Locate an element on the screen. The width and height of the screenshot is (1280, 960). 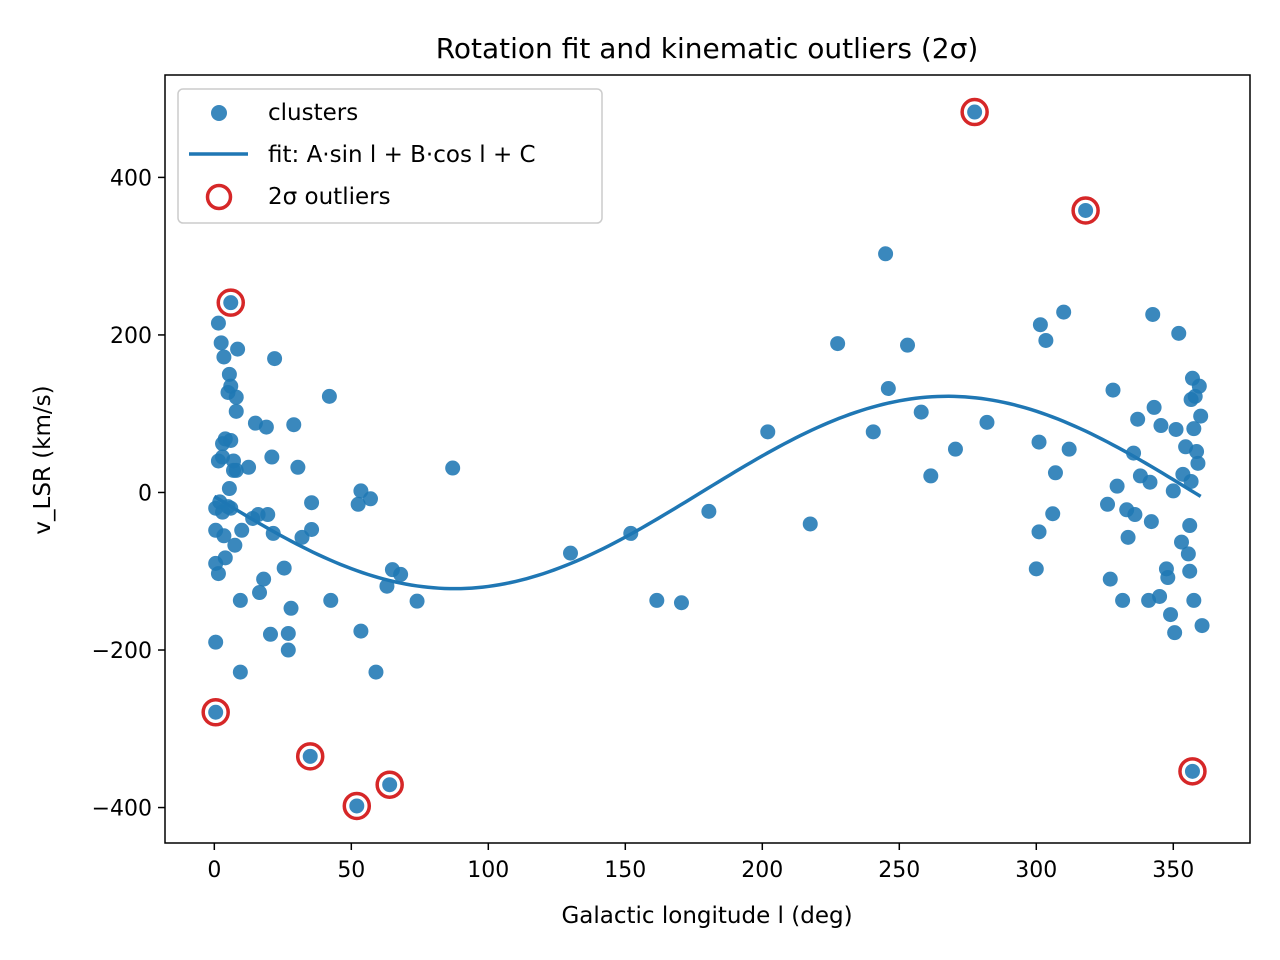
x-tick-label: 100 is located at coordinates (488, 870).